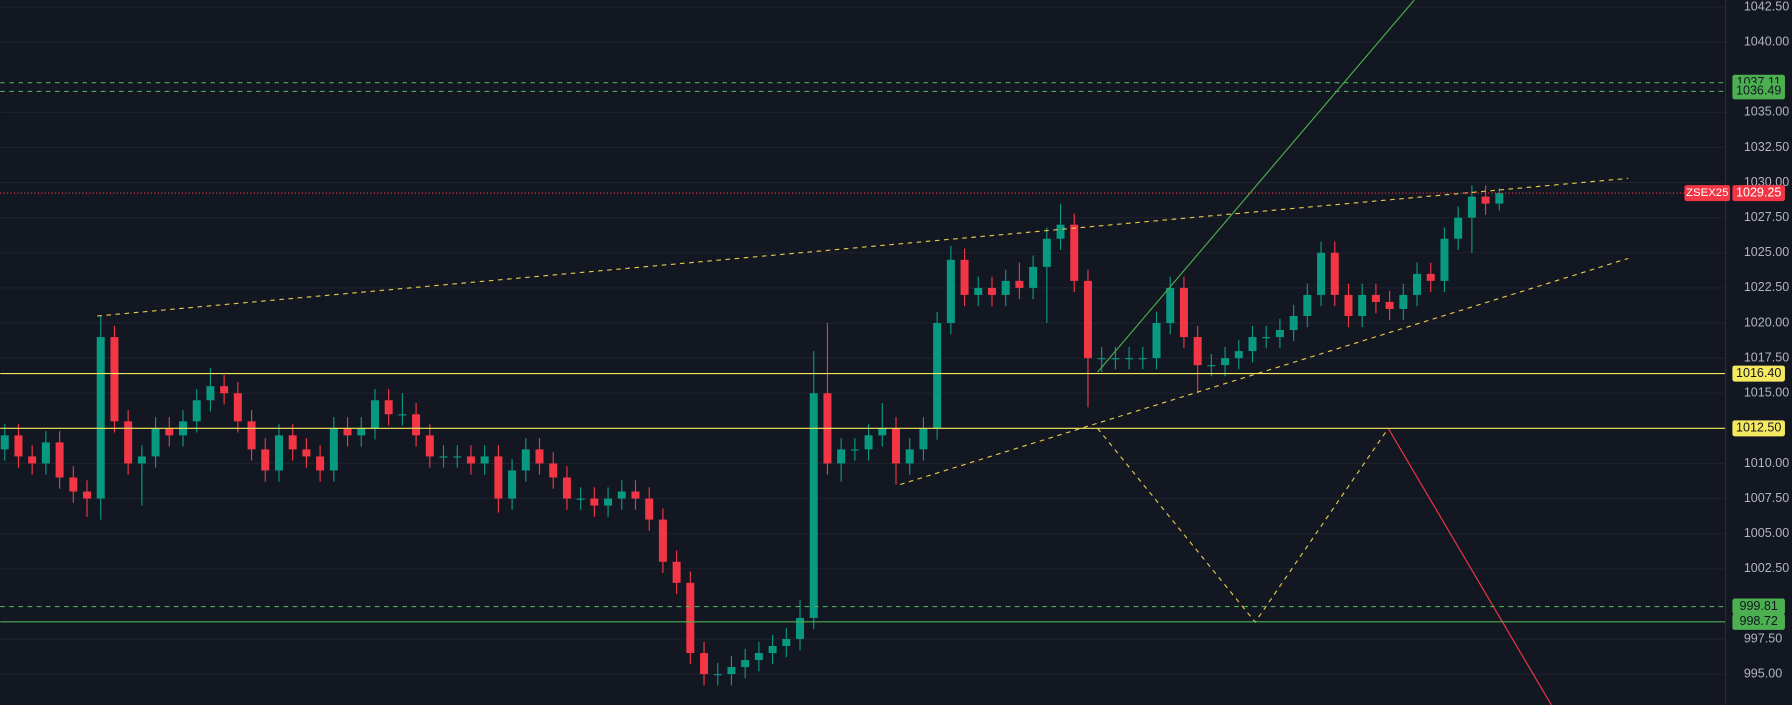 The image size is (1792, 705). What do you see at coordinates (1766, 463) in the screenshot?
I see `y-tick-label: 1010.00` at bounding box center [1766, 463].